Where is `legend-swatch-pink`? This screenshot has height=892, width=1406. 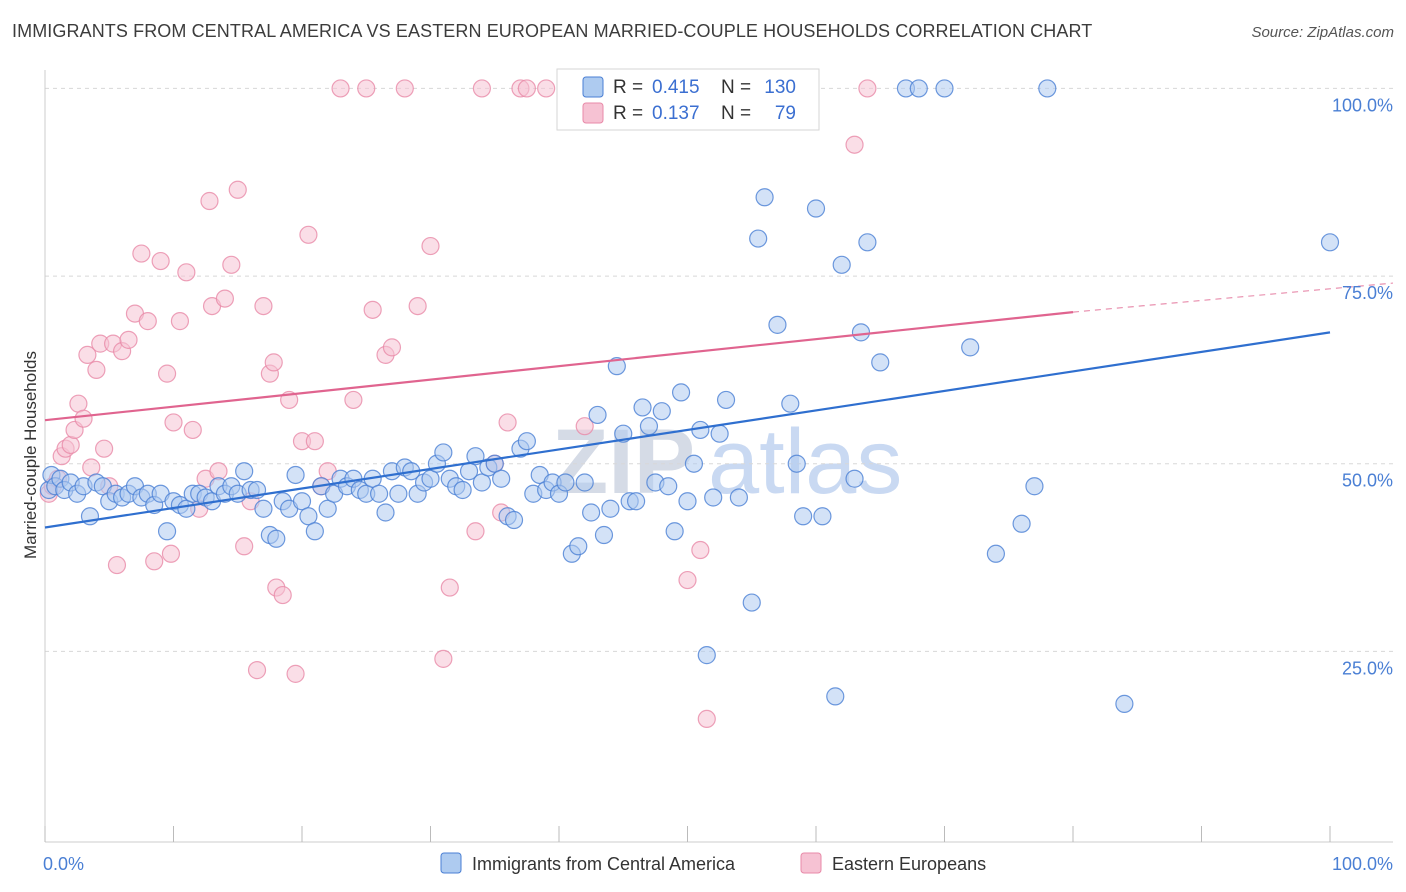 legend-swatch-pink is located at coordinates (811, 863).